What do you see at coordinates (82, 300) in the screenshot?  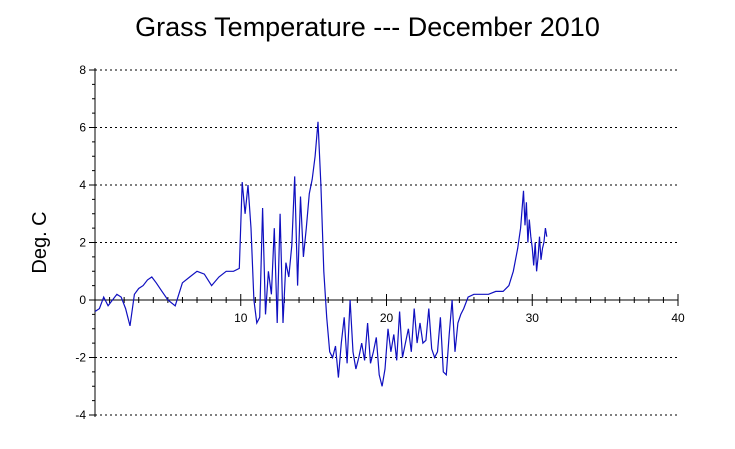 I see `y-tick-label: 0` at bounding box center [82, 300].